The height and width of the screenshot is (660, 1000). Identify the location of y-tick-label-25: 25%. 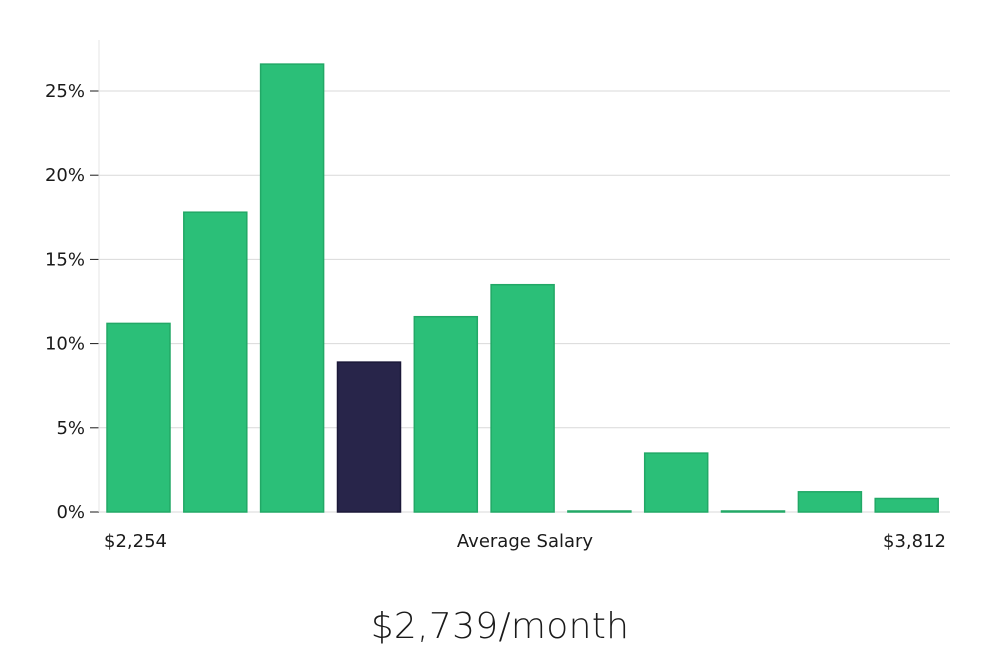
(65, 91).